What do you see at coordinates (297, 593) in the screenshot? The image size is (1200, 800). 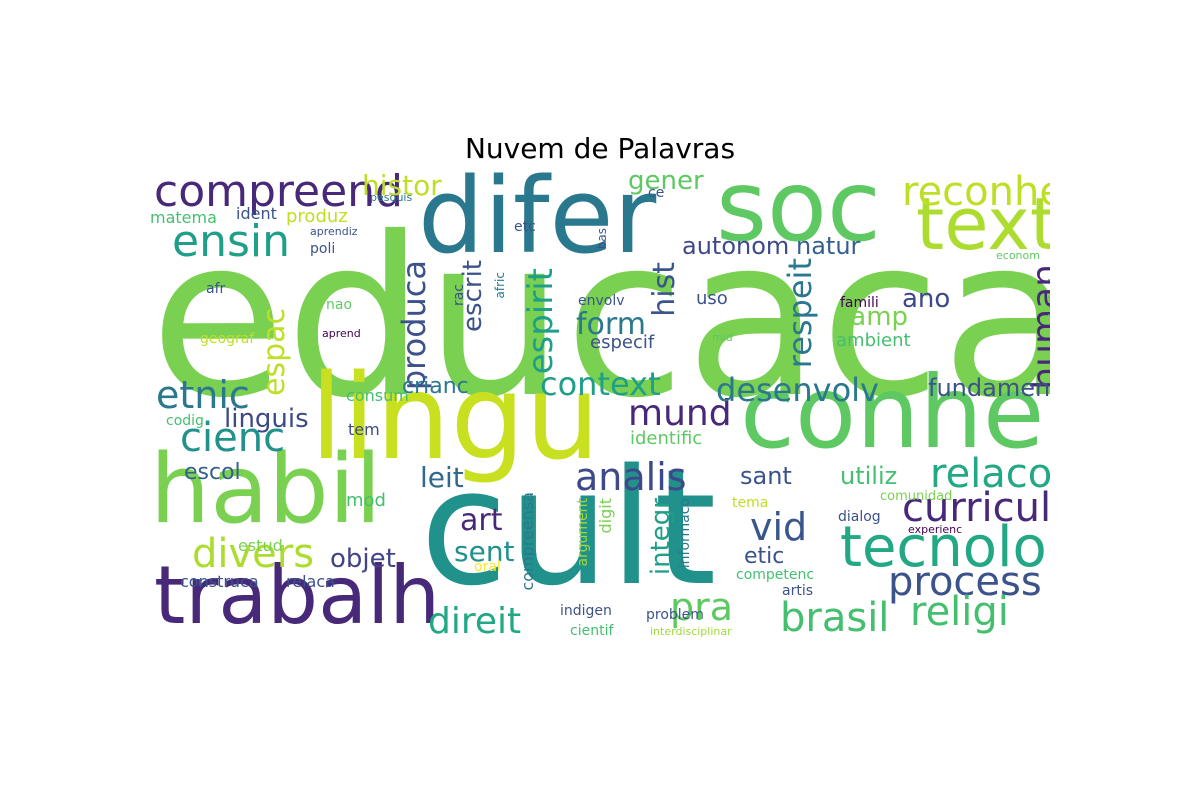 I see `word-trabalh: trabalh` at bounding box center [297, 593].